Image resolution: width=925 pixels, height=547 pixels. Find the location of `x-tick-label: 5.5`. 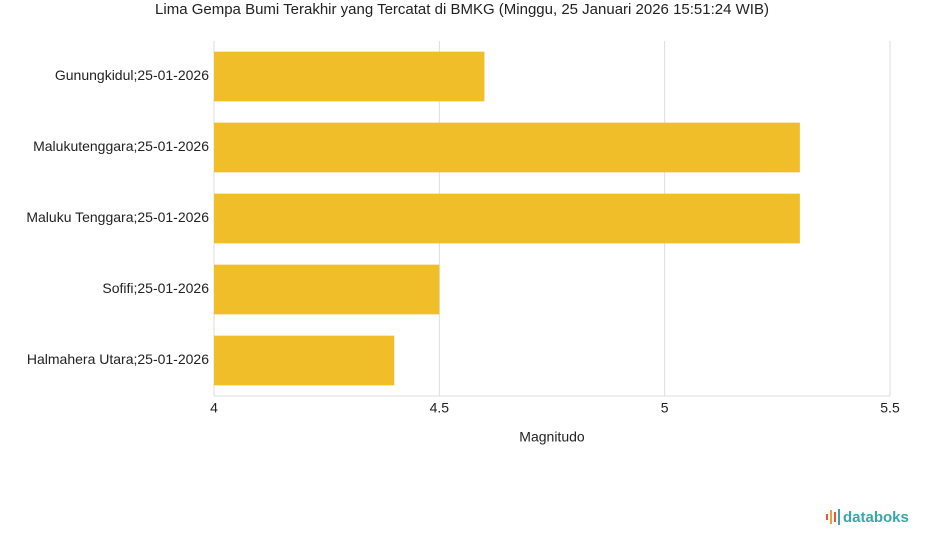

x-tick-label: 5.5 is located at coordinates (890, 408).